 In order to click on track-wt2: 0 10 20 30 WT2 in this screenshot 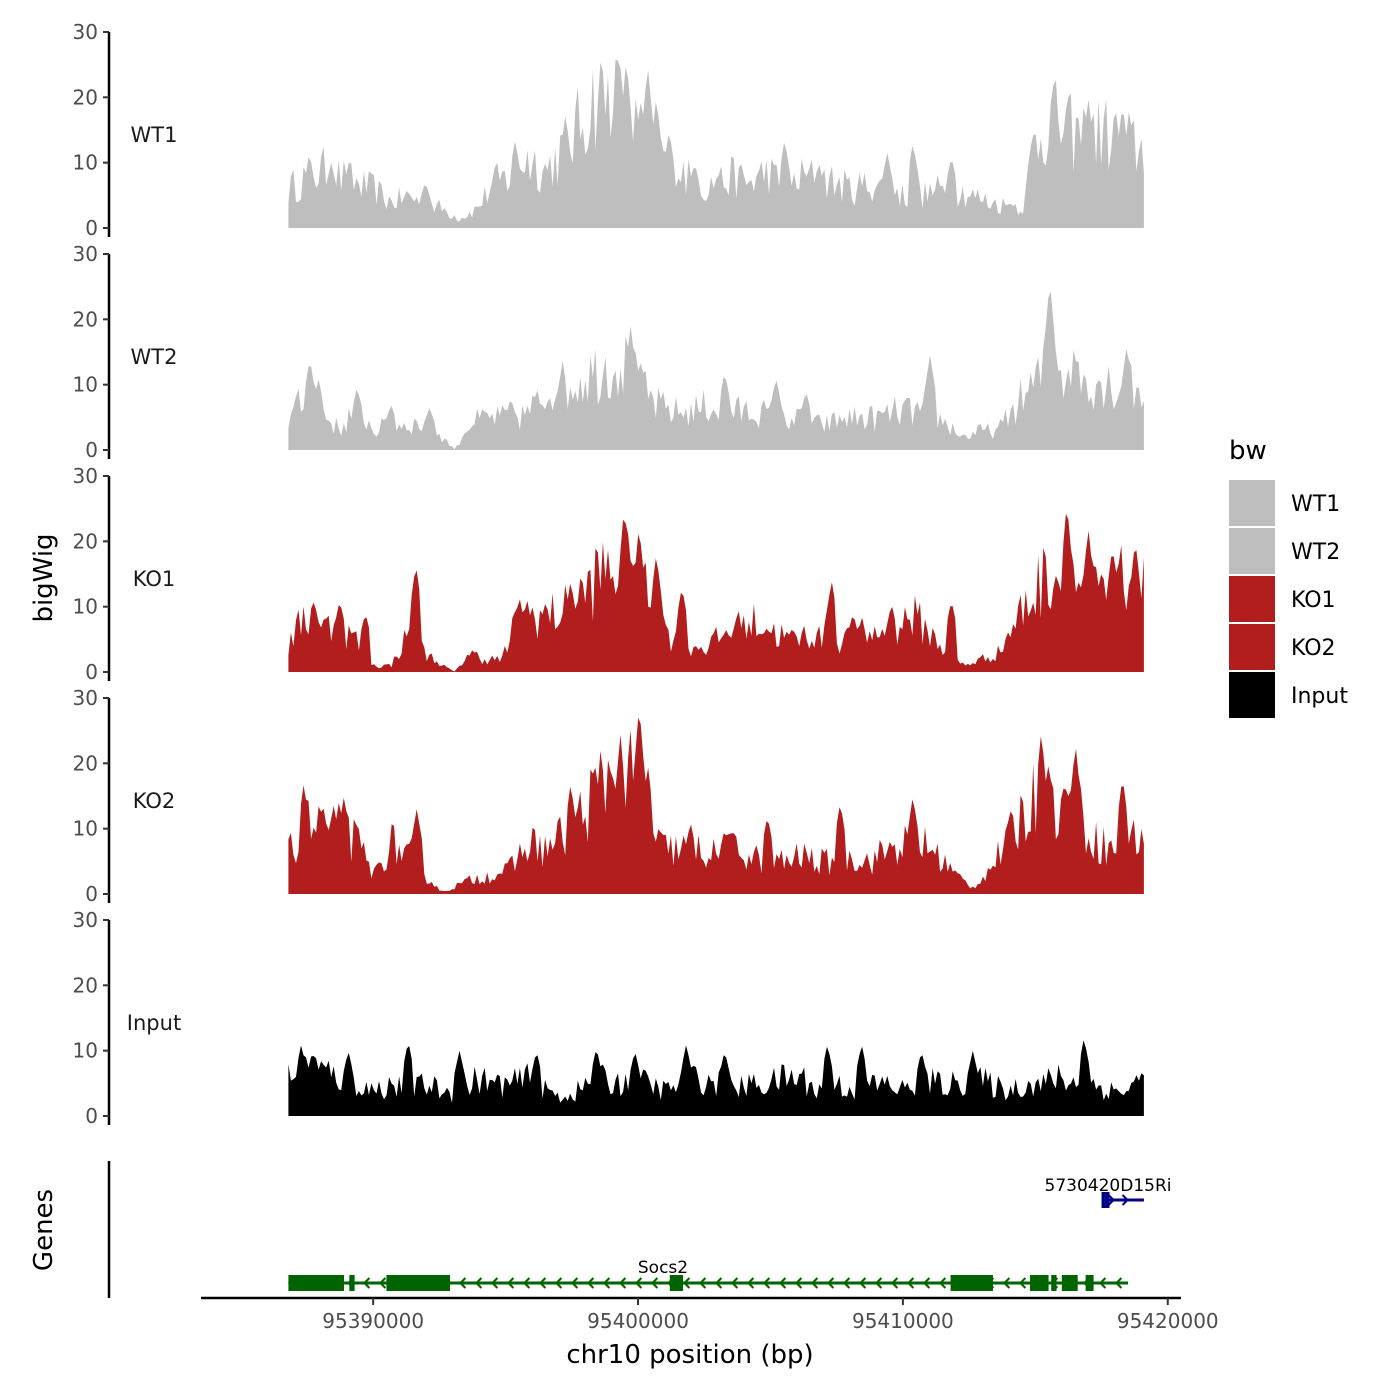, I will do `click(608, 352)`.